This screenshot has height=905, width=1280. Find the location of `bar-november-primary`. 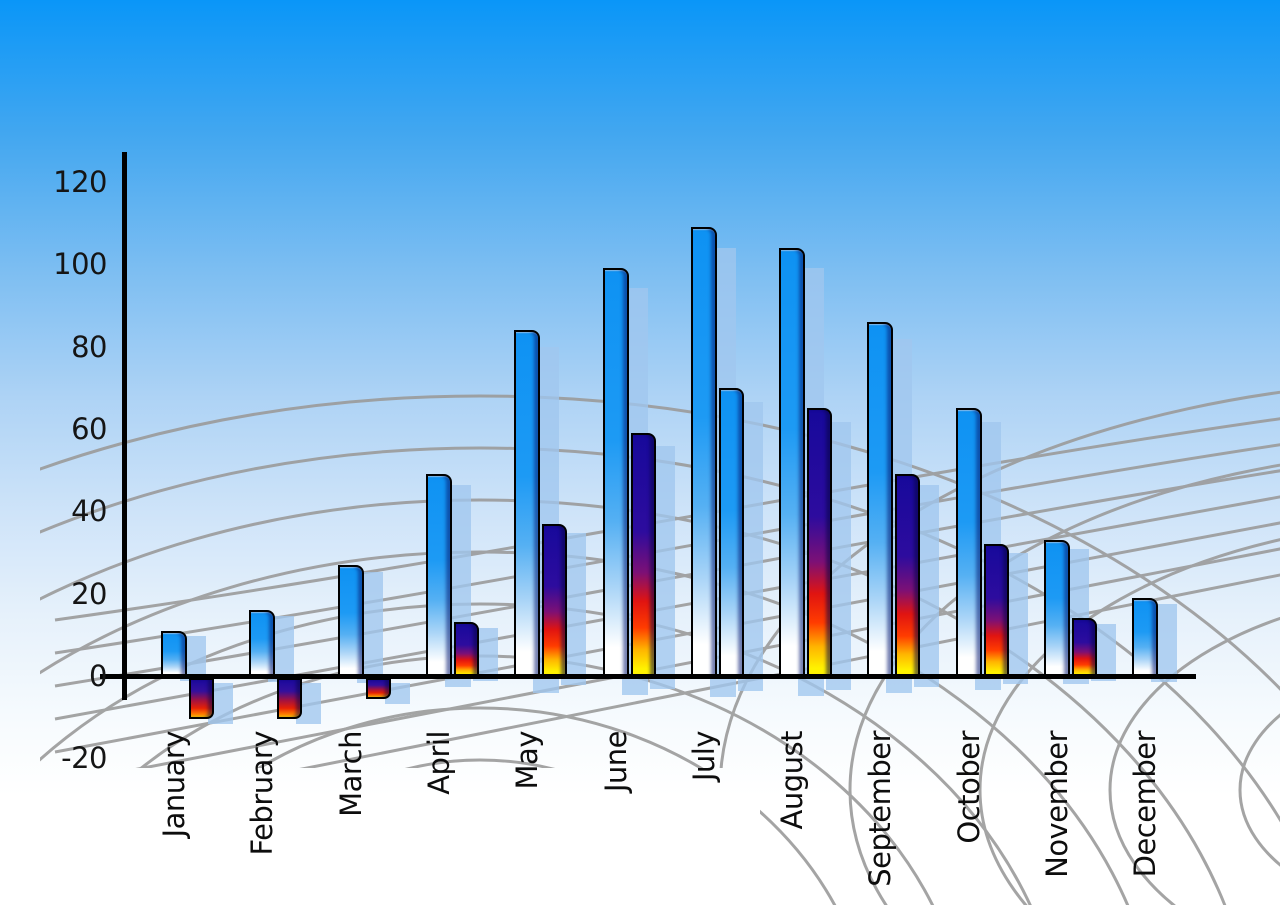

bar-november-primary is located at coordinates (1057, 609).